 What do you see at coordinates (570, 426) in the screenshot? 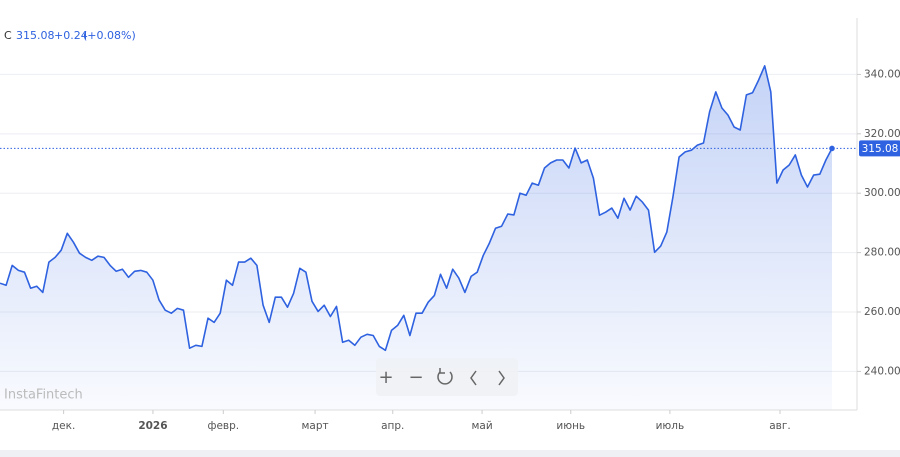
I see `x-tick-label: июнь` at bounding box center [570, 426].